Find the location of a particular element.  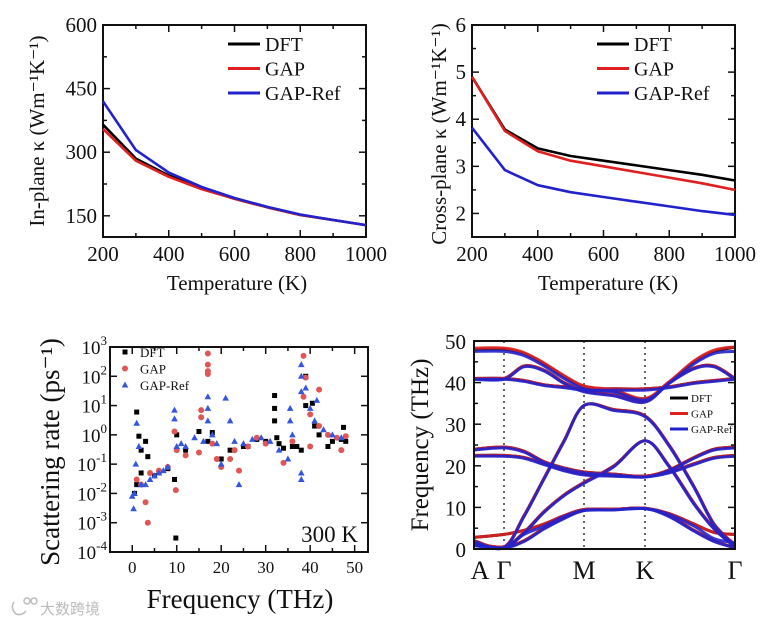

panel3-ytick-label: 10¹ is located at coordinates (95, 405).